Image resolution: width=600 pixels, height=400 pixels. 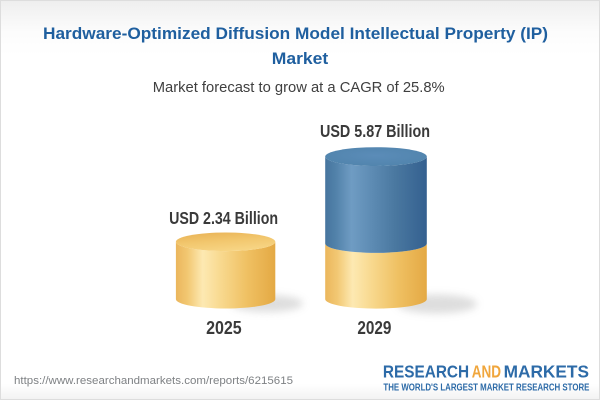 What do you see at coordinates (486, 372) in the screenshot?
I see `svg-text: AND` at bounding box center [486, 372].